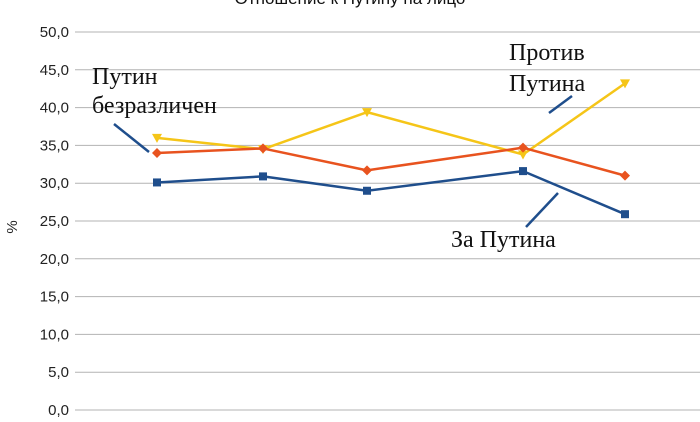 The image size is (700, 422). What do you see at coordinates (503, 240) in the screenshot?
I see `series-annotation-label: За Путина` at bounding box center [503, 240].